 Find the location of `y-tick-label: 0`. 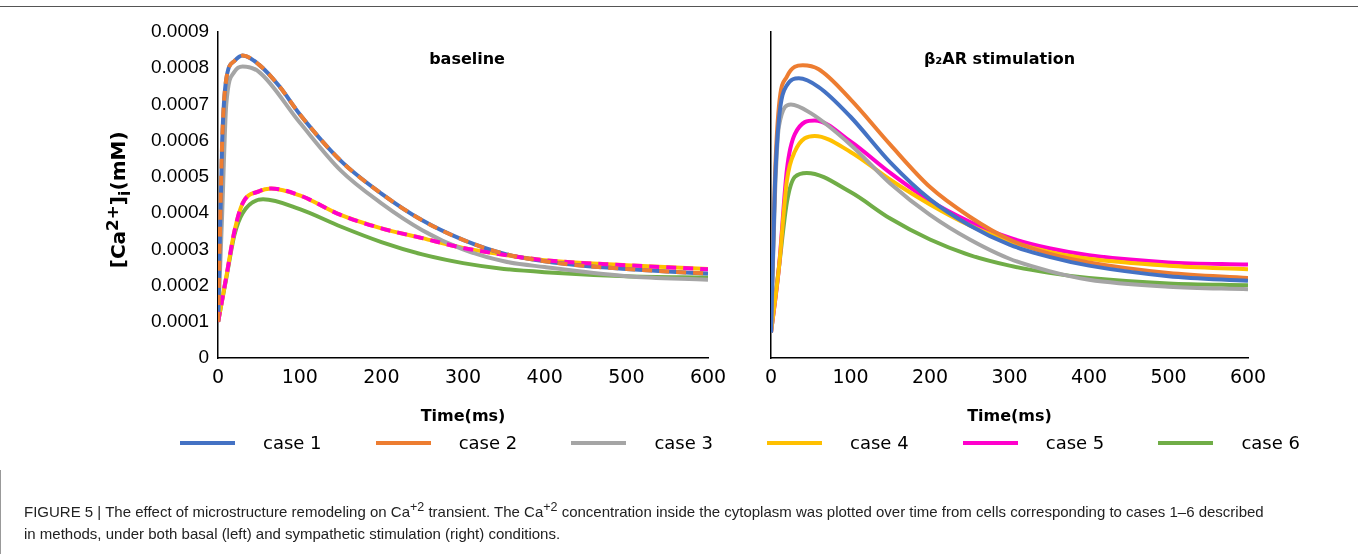

y-tick-label: 0 is located at coordinates (204, 357).